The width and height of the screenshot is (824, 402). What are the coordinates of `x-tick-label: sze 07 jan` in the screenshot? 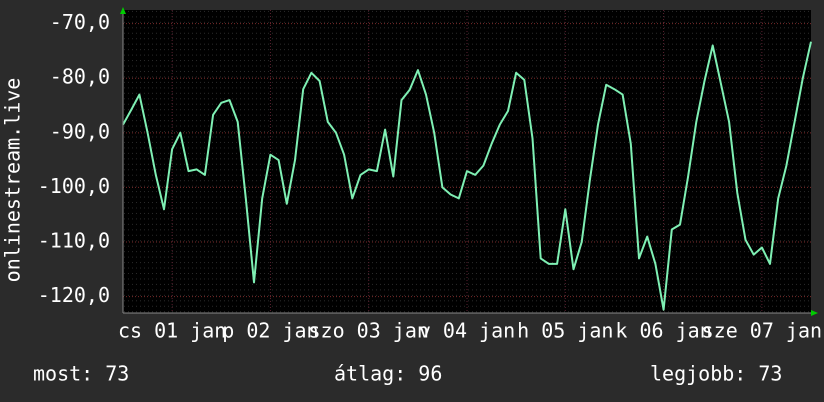 It's located at (762, 331).